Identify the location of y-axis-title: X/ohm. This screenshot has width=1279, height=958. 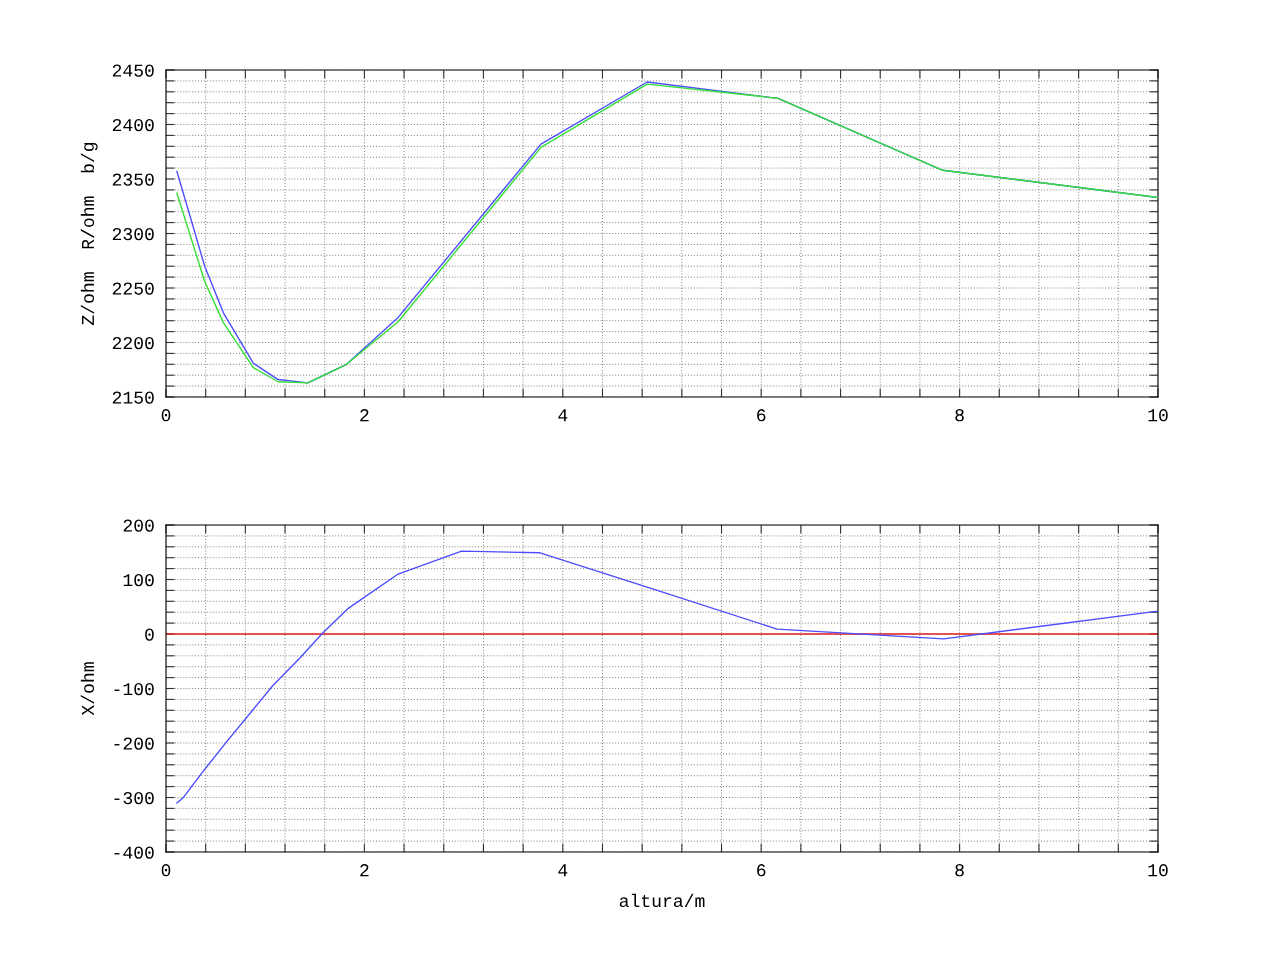
(87, 689).